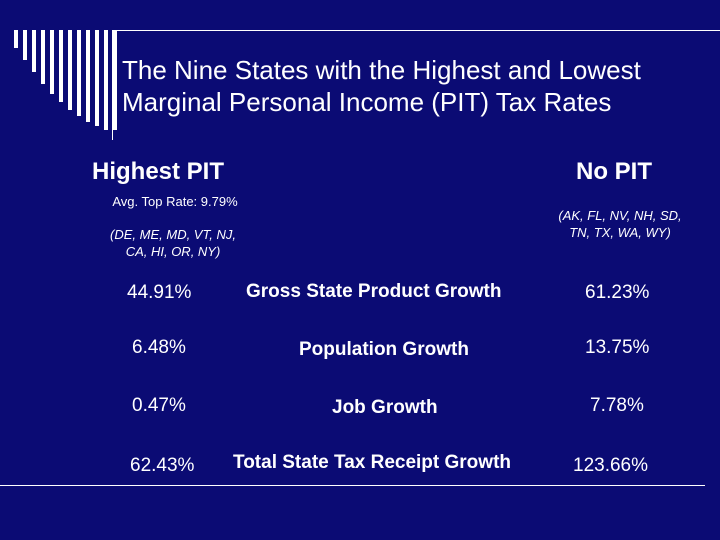 This screenshot has height=540, width=720. Describe the element at coordinates (162, 465) in the screenshot. I see `row-4-left-value: 62.43%` at that location.